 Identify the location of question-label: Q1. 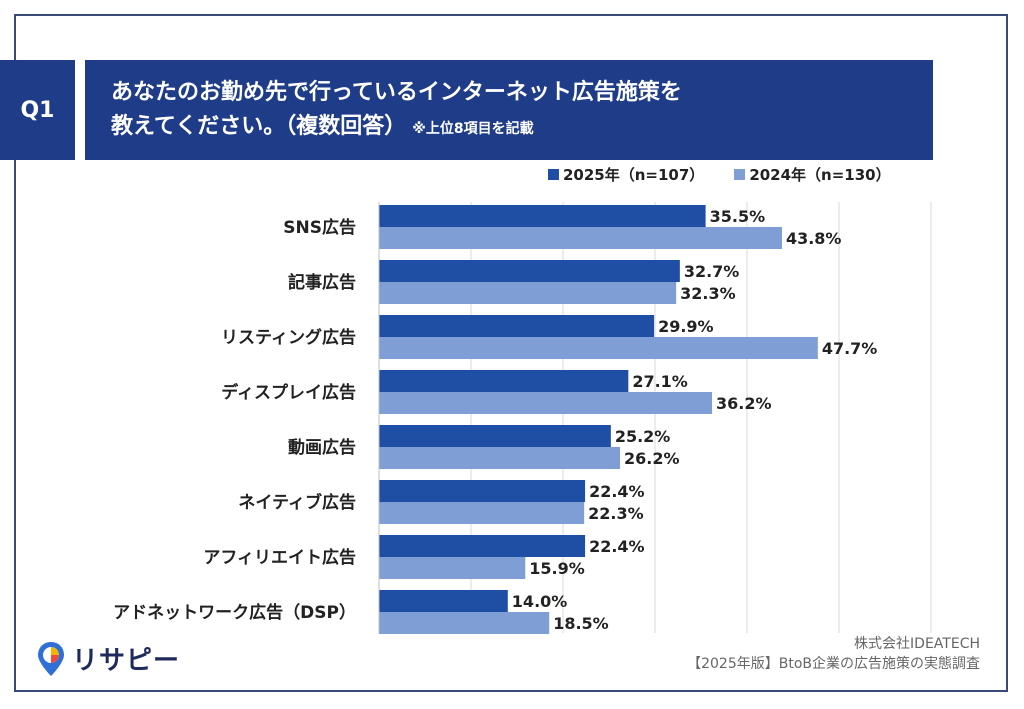
(37, 110).